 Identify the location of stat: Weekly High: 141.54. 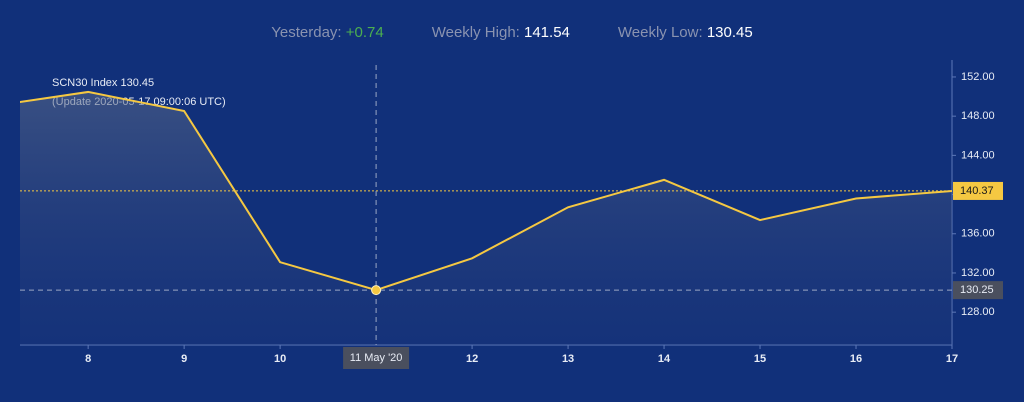
(501, 32).